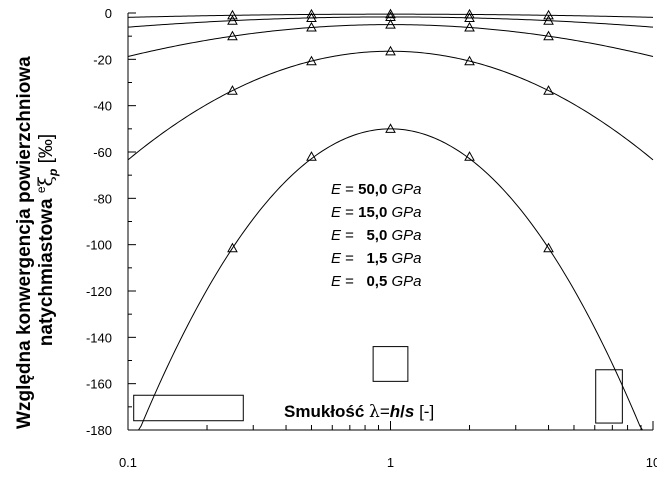 This screenshot has height=477, width=657. Describe the element at coordinates (102, 198) in the screenshot. I see `y-tick-label: -80` at that location.